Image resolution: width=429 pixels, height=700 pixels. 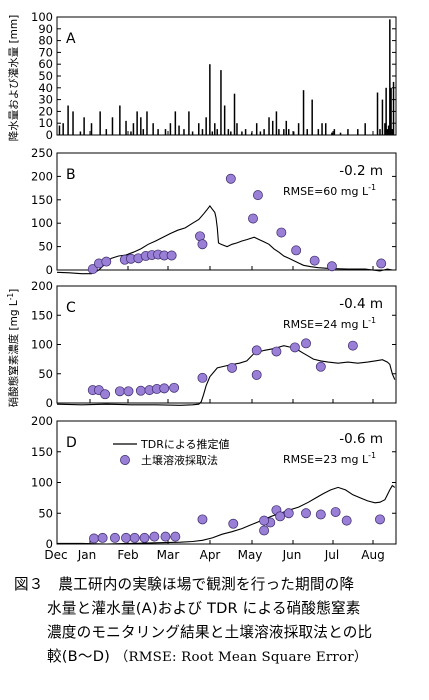 I want to click on depth-label-D: -0.6 m, so click(x=361, y=439).